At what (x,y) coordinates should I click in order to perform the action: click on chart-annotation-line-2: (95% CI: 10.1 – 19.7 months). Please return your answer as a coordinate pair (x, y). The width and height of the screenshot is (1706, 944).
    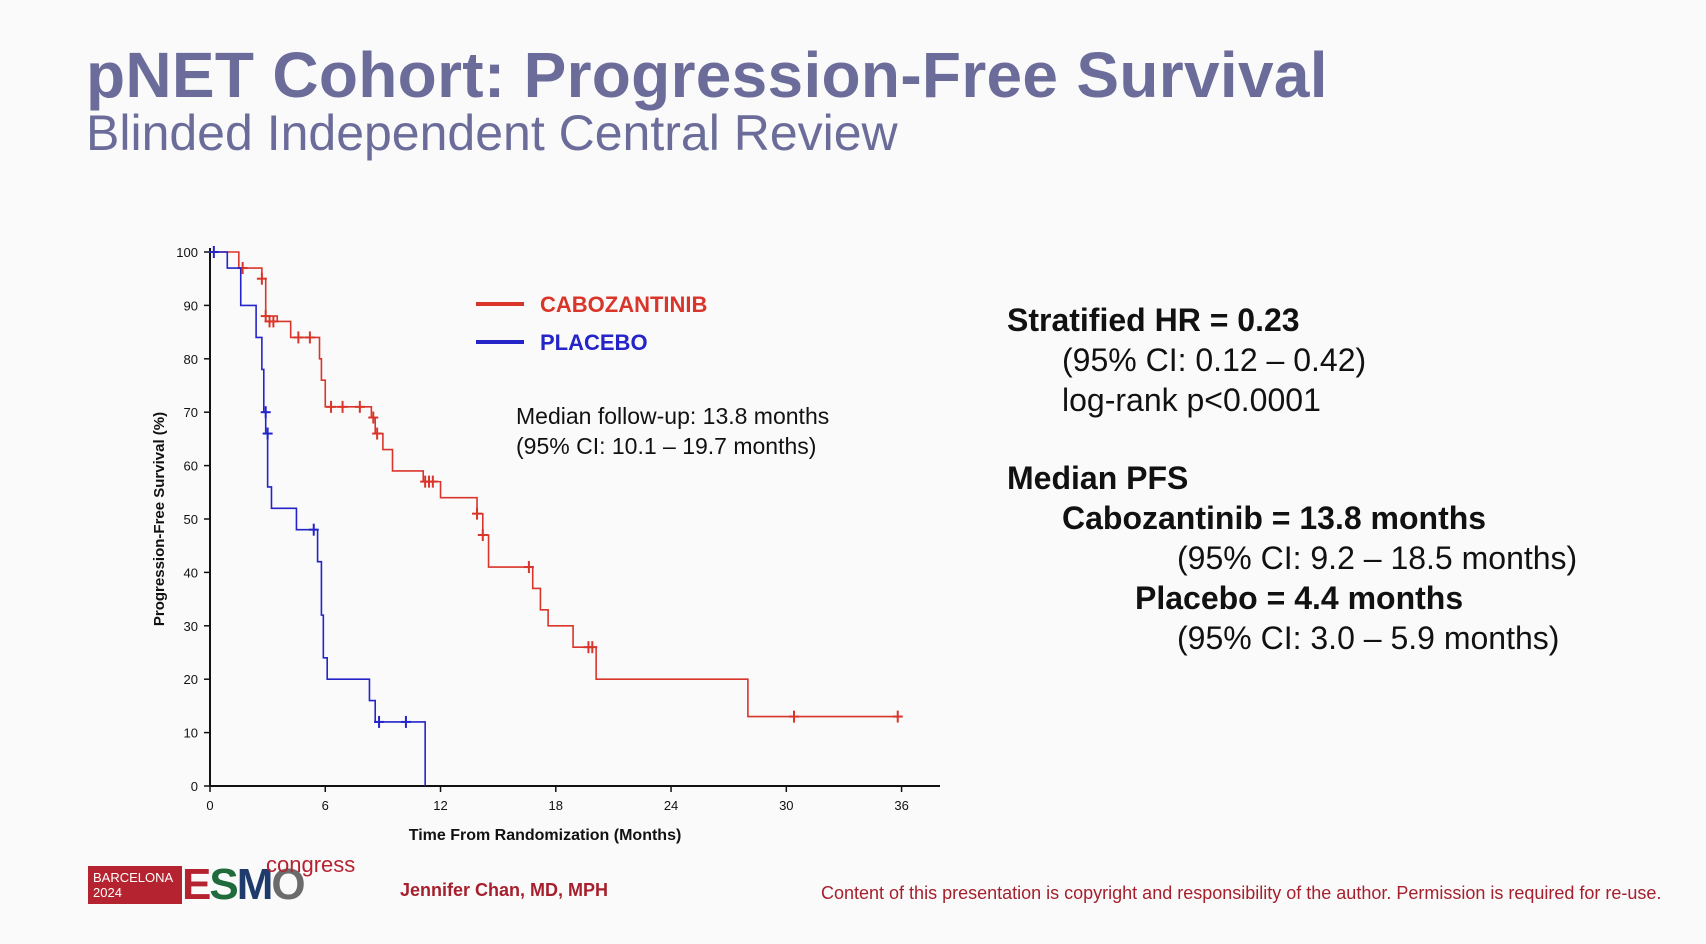
    Looking at the image, I should click on (666, 446).